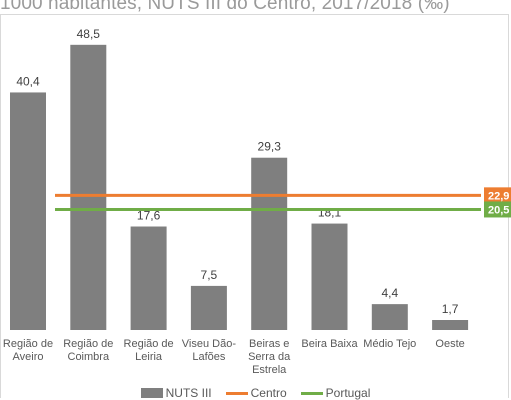 This screenshot has height=400, width=511. What do you see at coordinates (149, 357) in the screenshot?
I see `x-tick-label: Leiria` at bounding box center [149, 357].